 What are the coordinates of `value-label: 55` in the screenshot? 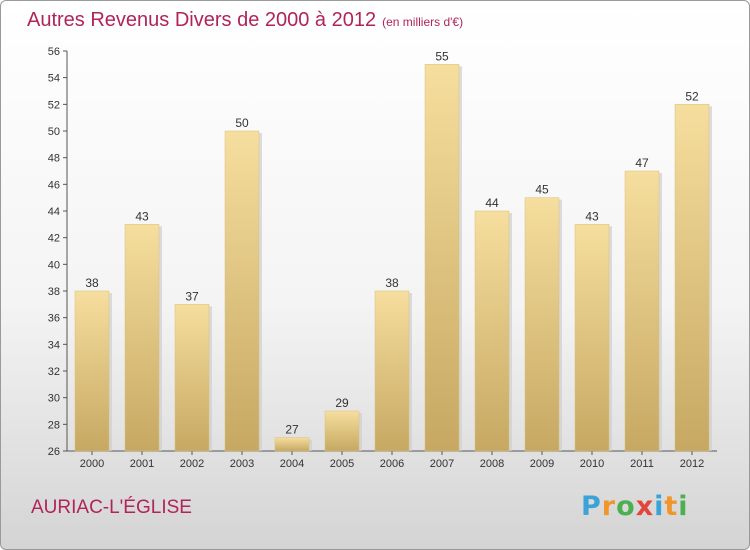 It's located at (442, 56).